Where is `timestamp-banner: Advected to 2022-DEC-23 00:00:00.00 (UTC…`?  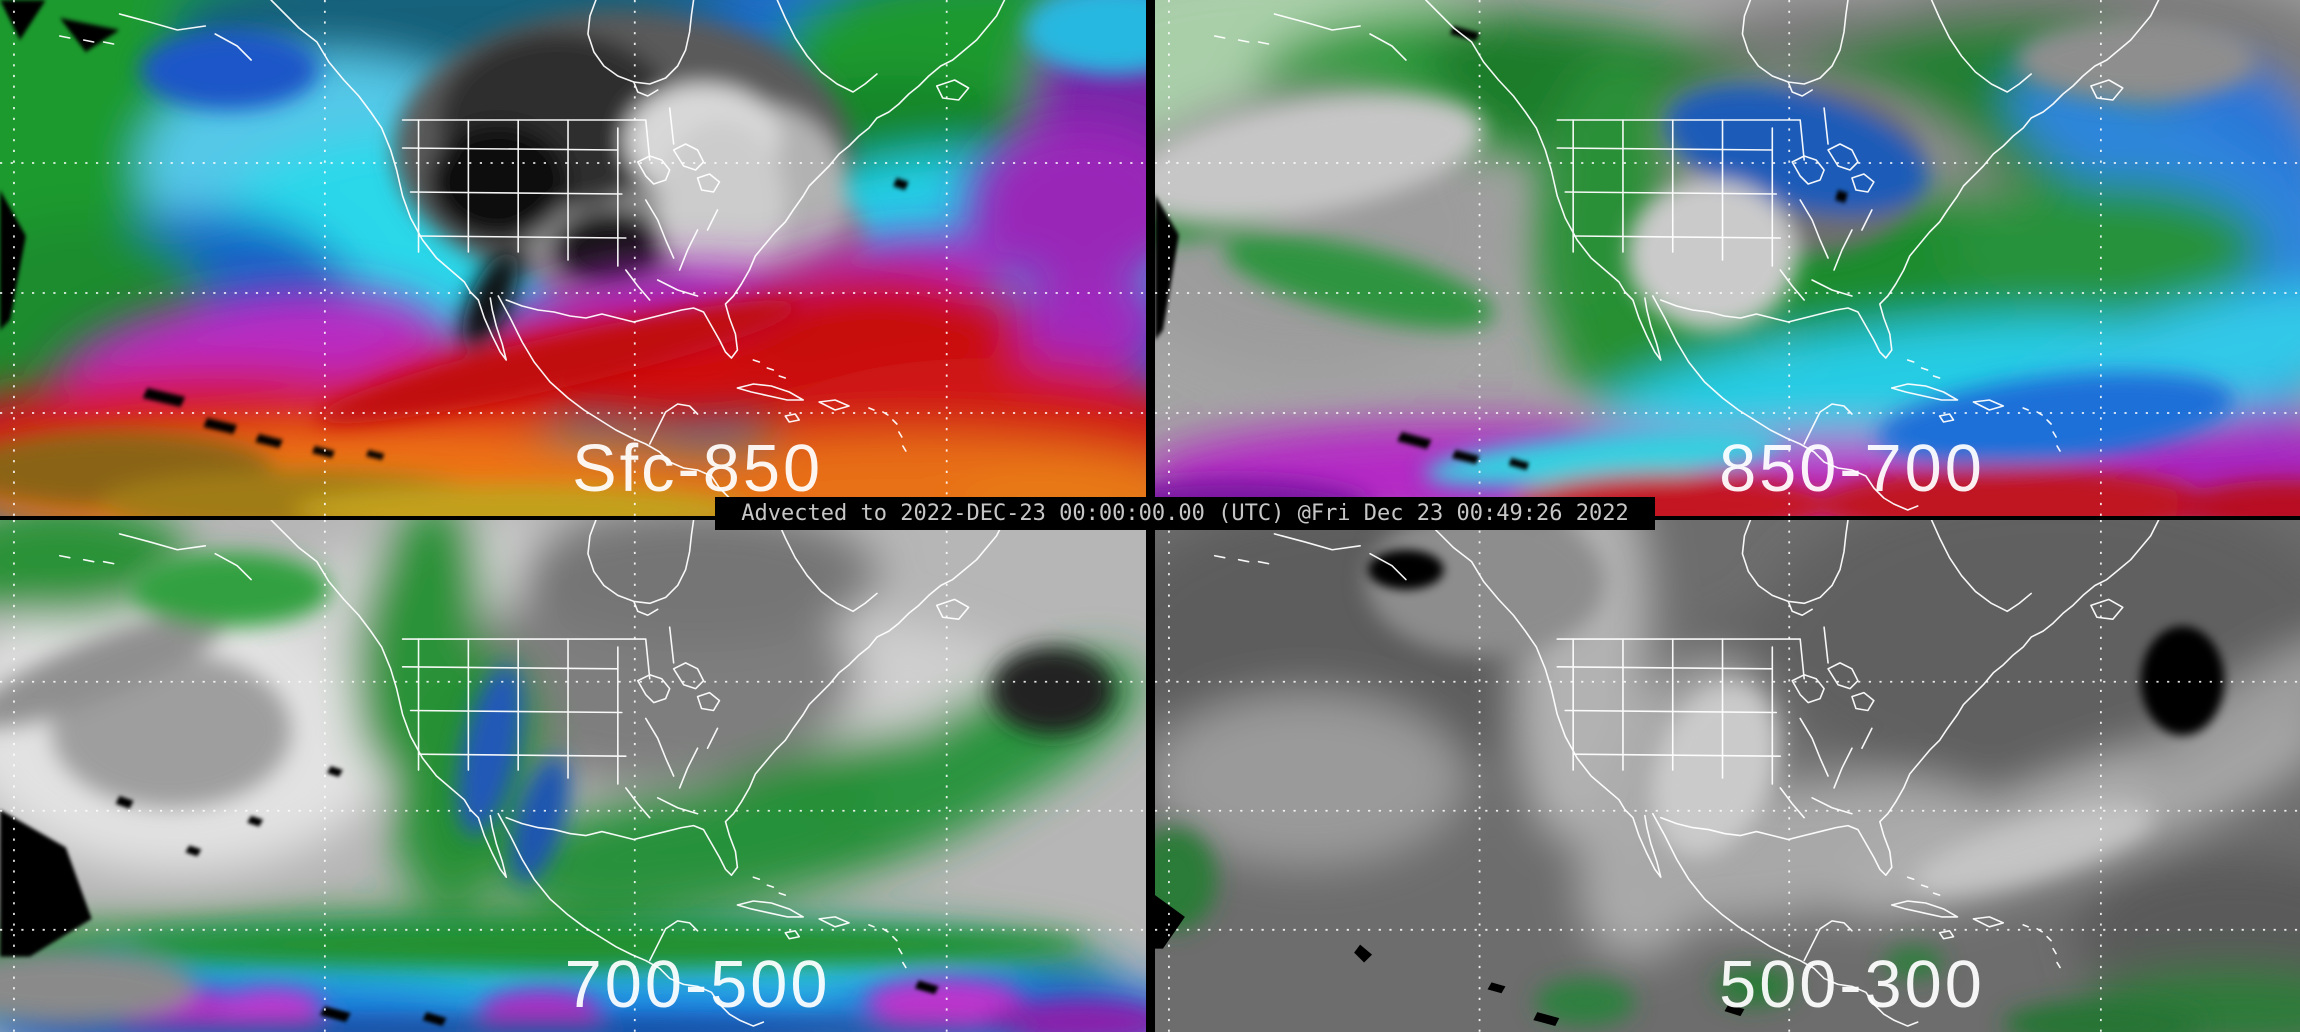 timestamp-banner: Advected to 2022-DEC-23 00:00:00.00 (UTC… is located at coordinates (1185, 513).